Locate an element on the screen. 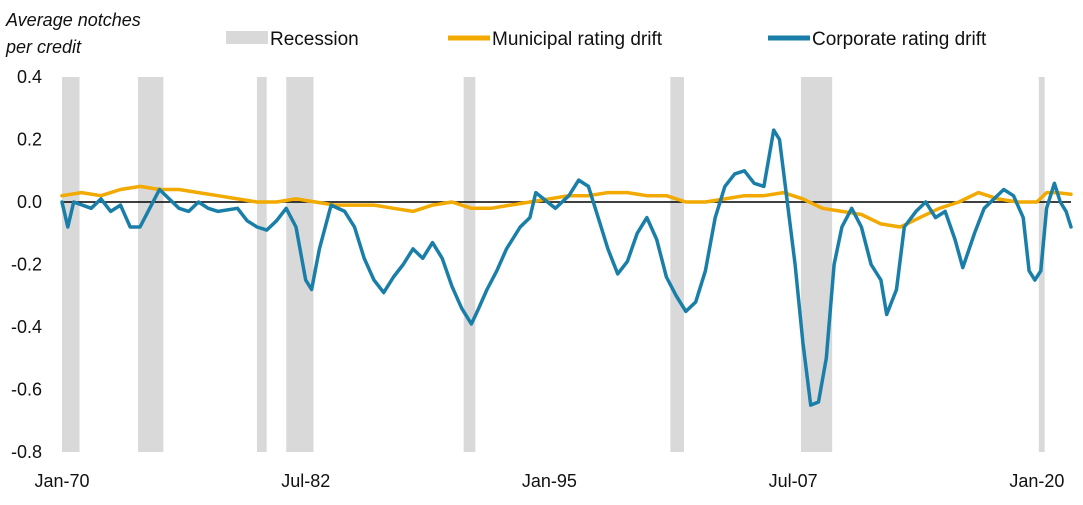 The image size is (1083, 505). y-tick-label: -0.4 is located at coordinates (26, 327).